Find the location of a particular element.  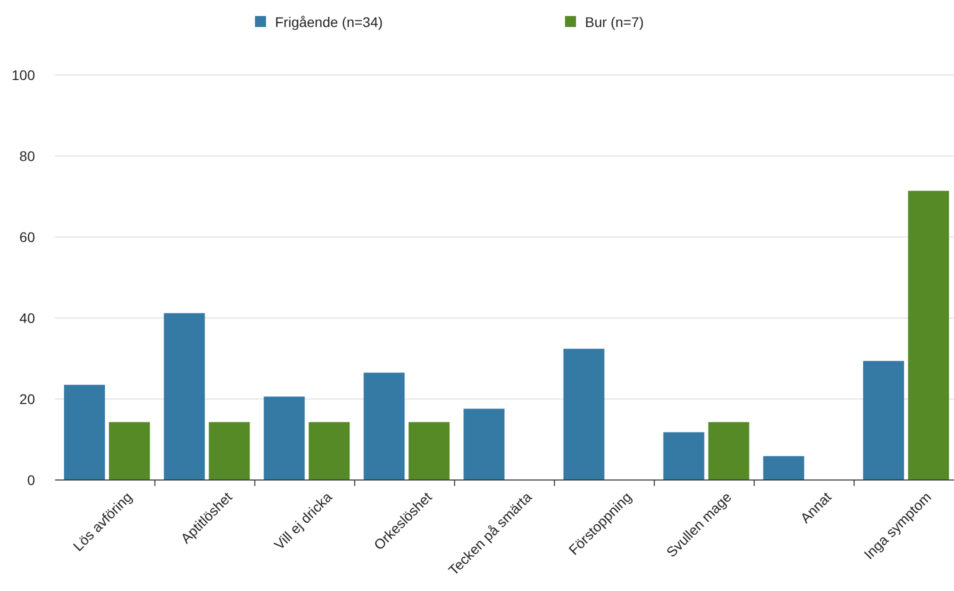

legend-label: Frigående (n=34) is located at coordinates (329, 22).